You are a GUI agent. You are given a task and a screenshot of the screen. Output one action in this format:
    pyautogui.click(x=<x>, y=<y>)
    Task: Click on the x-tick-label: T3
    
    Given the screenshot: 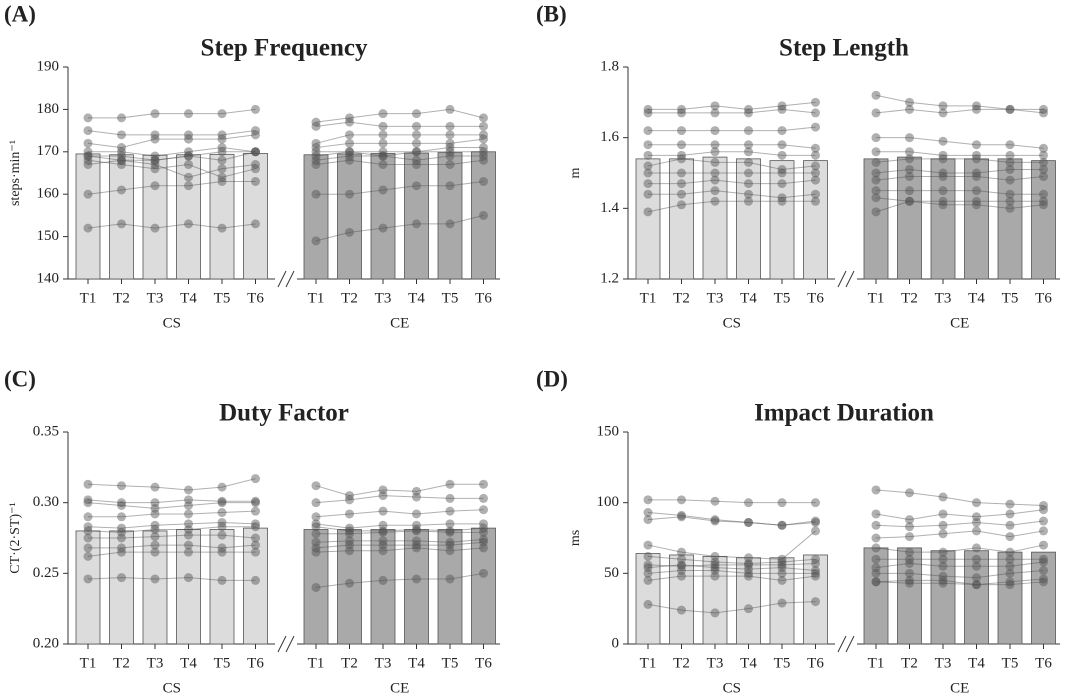 What is the action you would take?
    pyautogui.click(x=943, y=663)
    